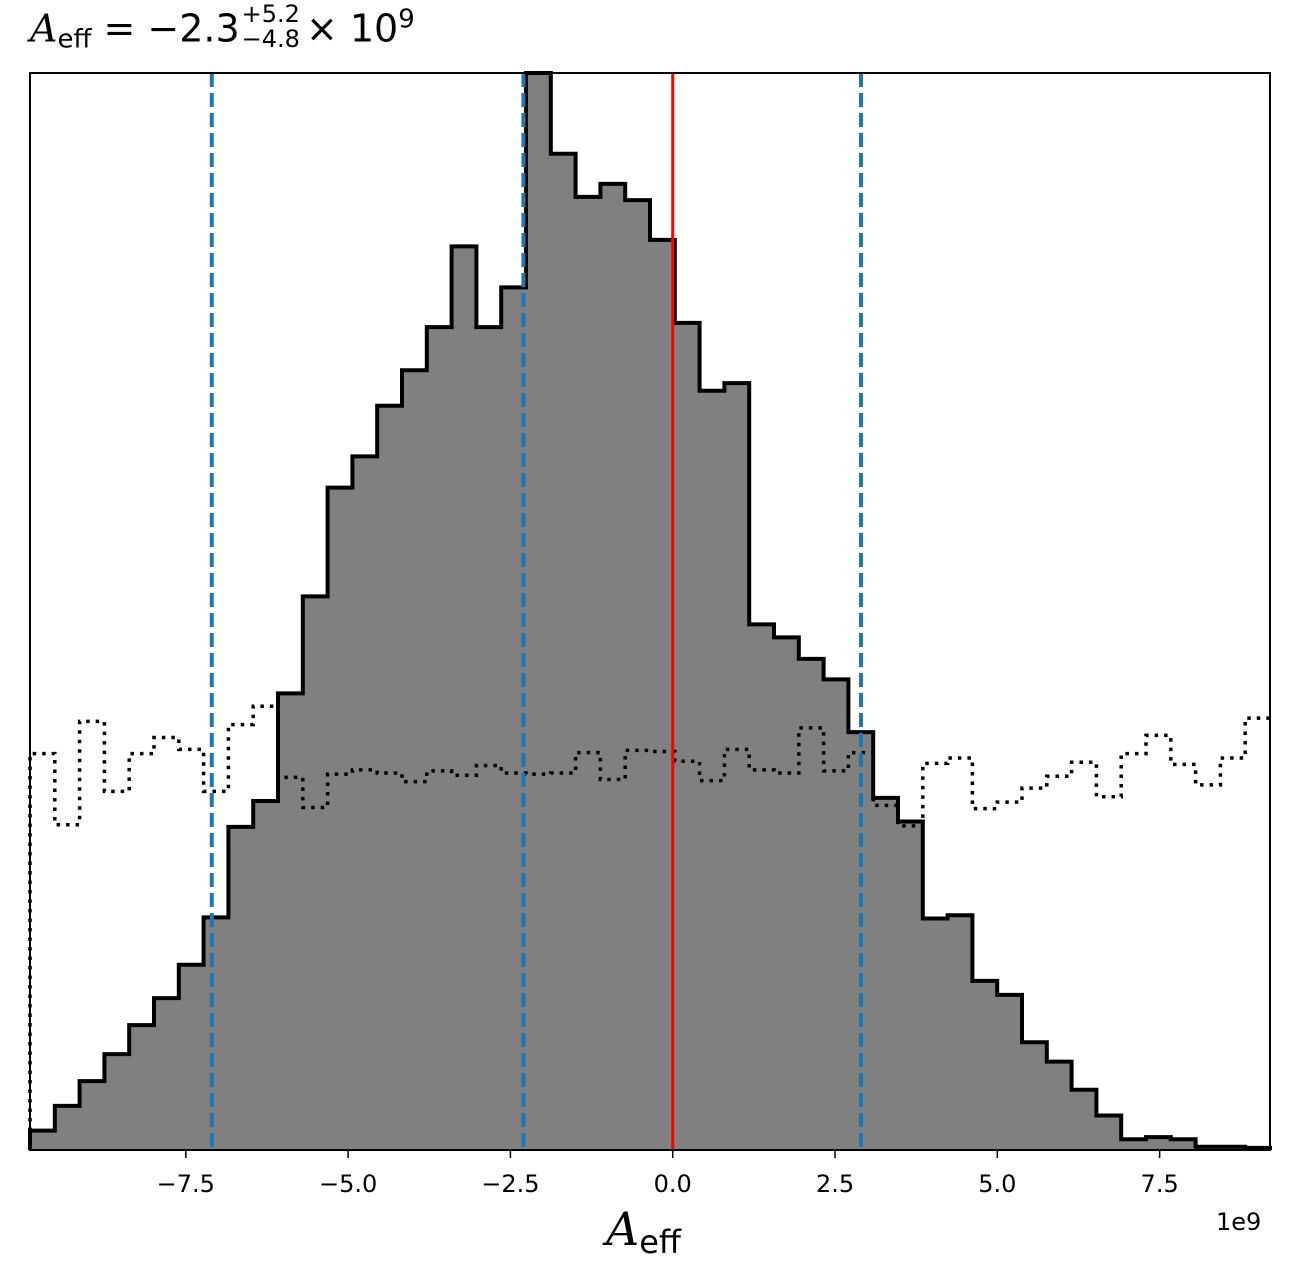 The height and width of the screenshot is (1278, 1289). What do you see at coordinates (348, 1184) in the screenshot?
I see `x-tick-label: −5.0` at bounding box center [348, 1184].